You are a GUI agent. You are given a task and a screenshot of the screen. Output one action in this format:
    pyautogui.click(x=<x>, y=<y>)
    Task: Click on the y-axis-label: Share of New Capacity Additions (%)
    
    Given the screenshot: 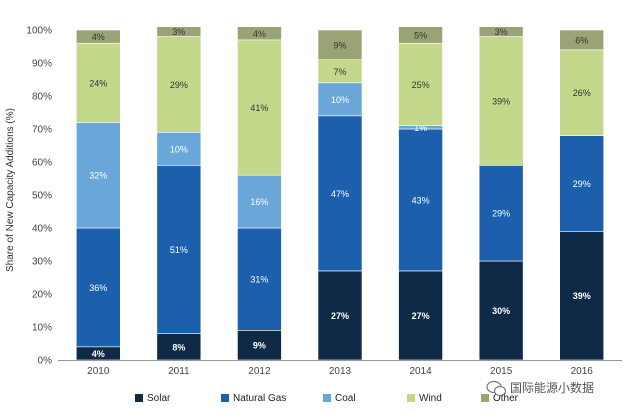 What is the action you would take?
    pyautogui.click(x=10, y=190)
    